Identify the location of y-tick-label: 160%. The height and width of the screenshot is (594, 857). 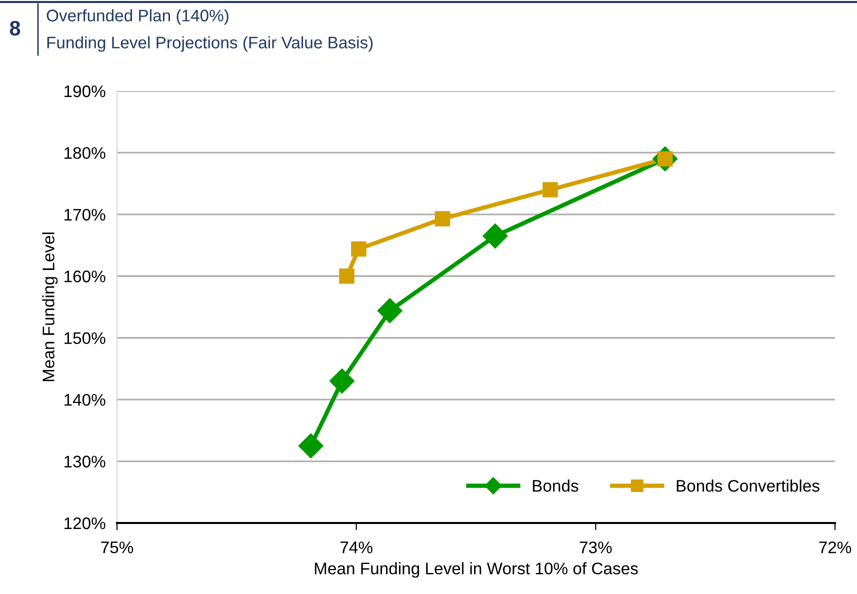
(85, 276).